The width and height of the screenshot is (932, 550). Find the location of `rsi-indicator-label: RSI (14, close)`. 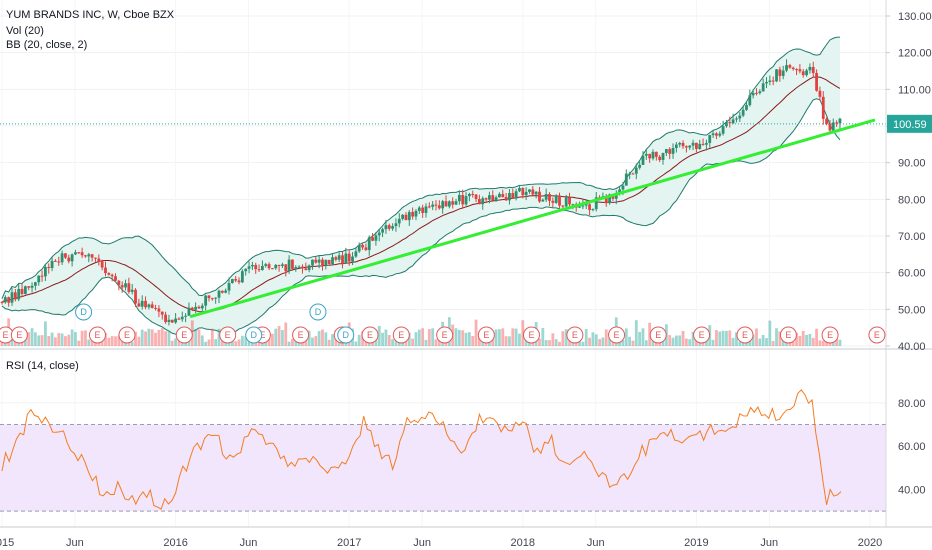

rsi-indicator-label: RSI (14, close) is located at coordinates (42, 366).